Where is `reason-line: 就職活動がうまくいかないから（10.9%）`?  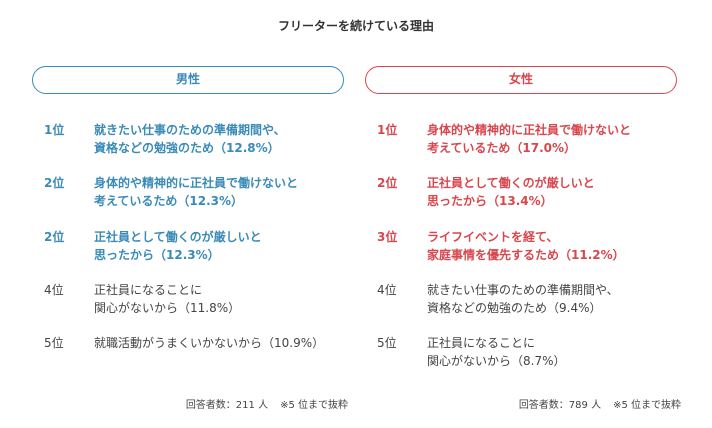
reason-line: 就職活動がうまくいかないから（10.9%） is located at coordinates (209, 343).